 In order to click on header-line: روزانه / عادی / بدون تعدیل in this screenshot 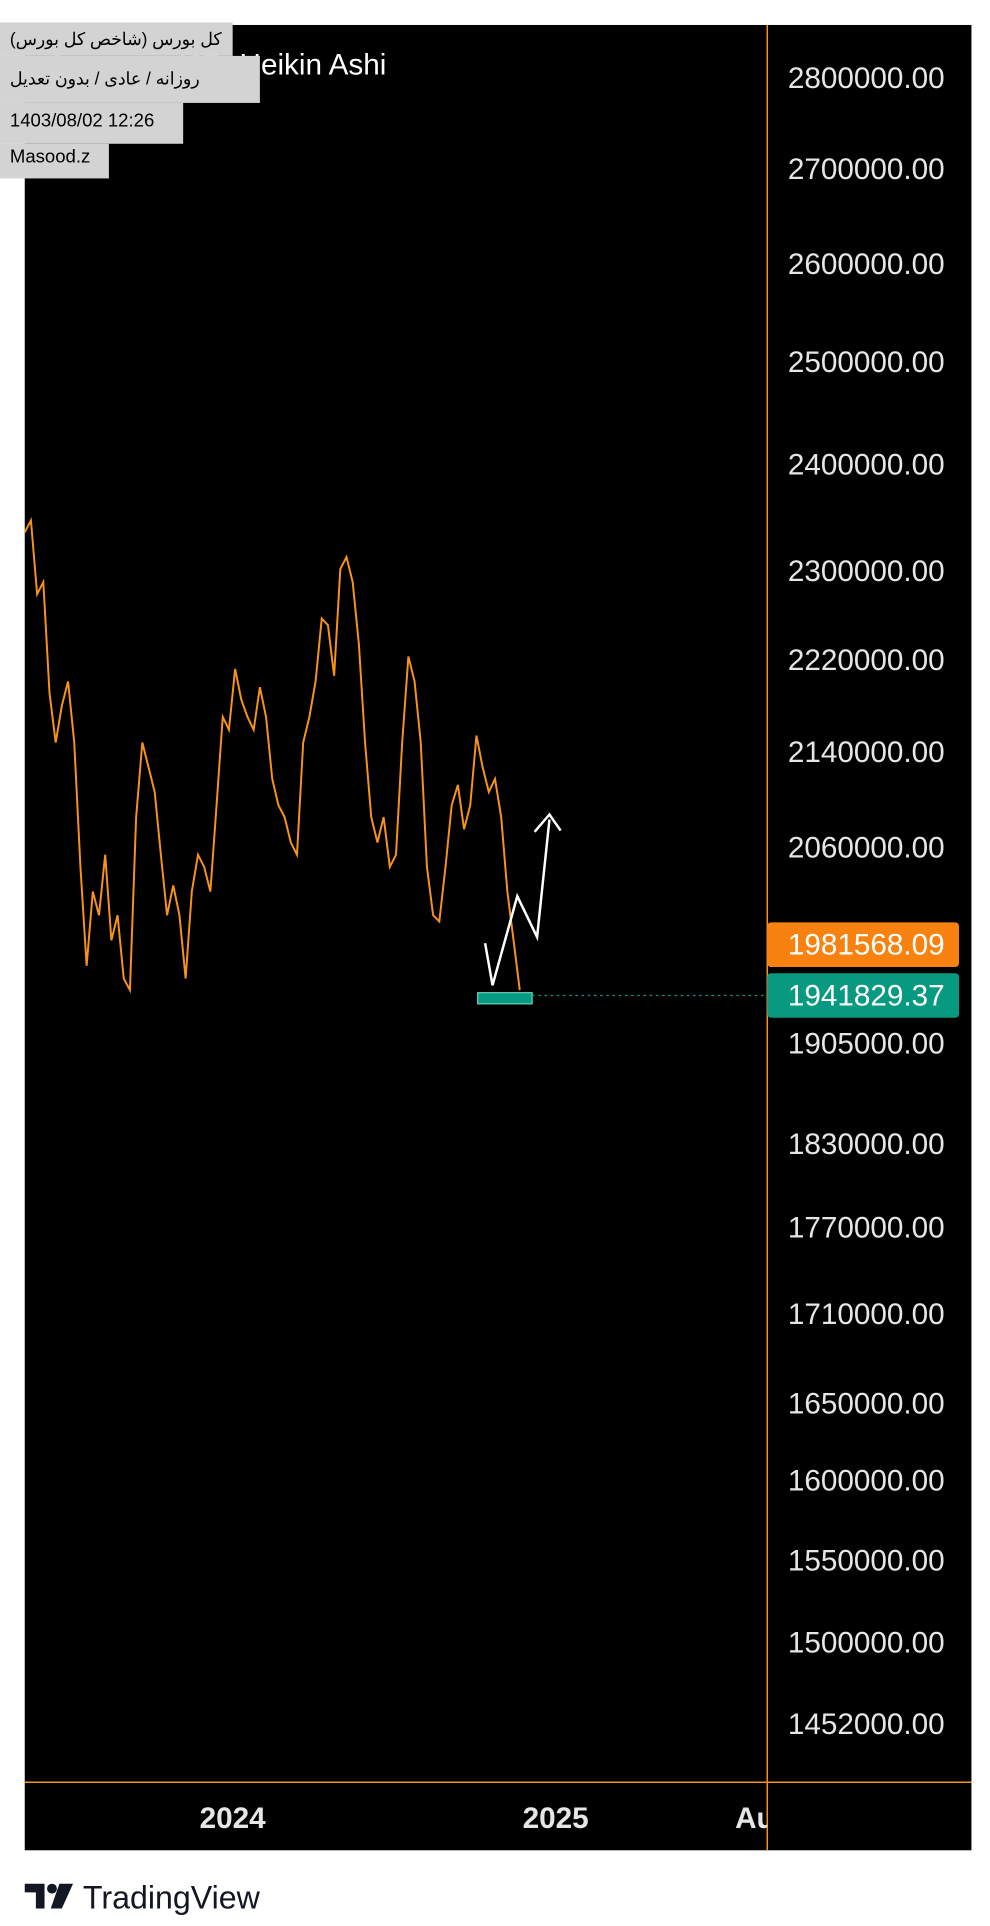, I will do `click(105, 78)`.